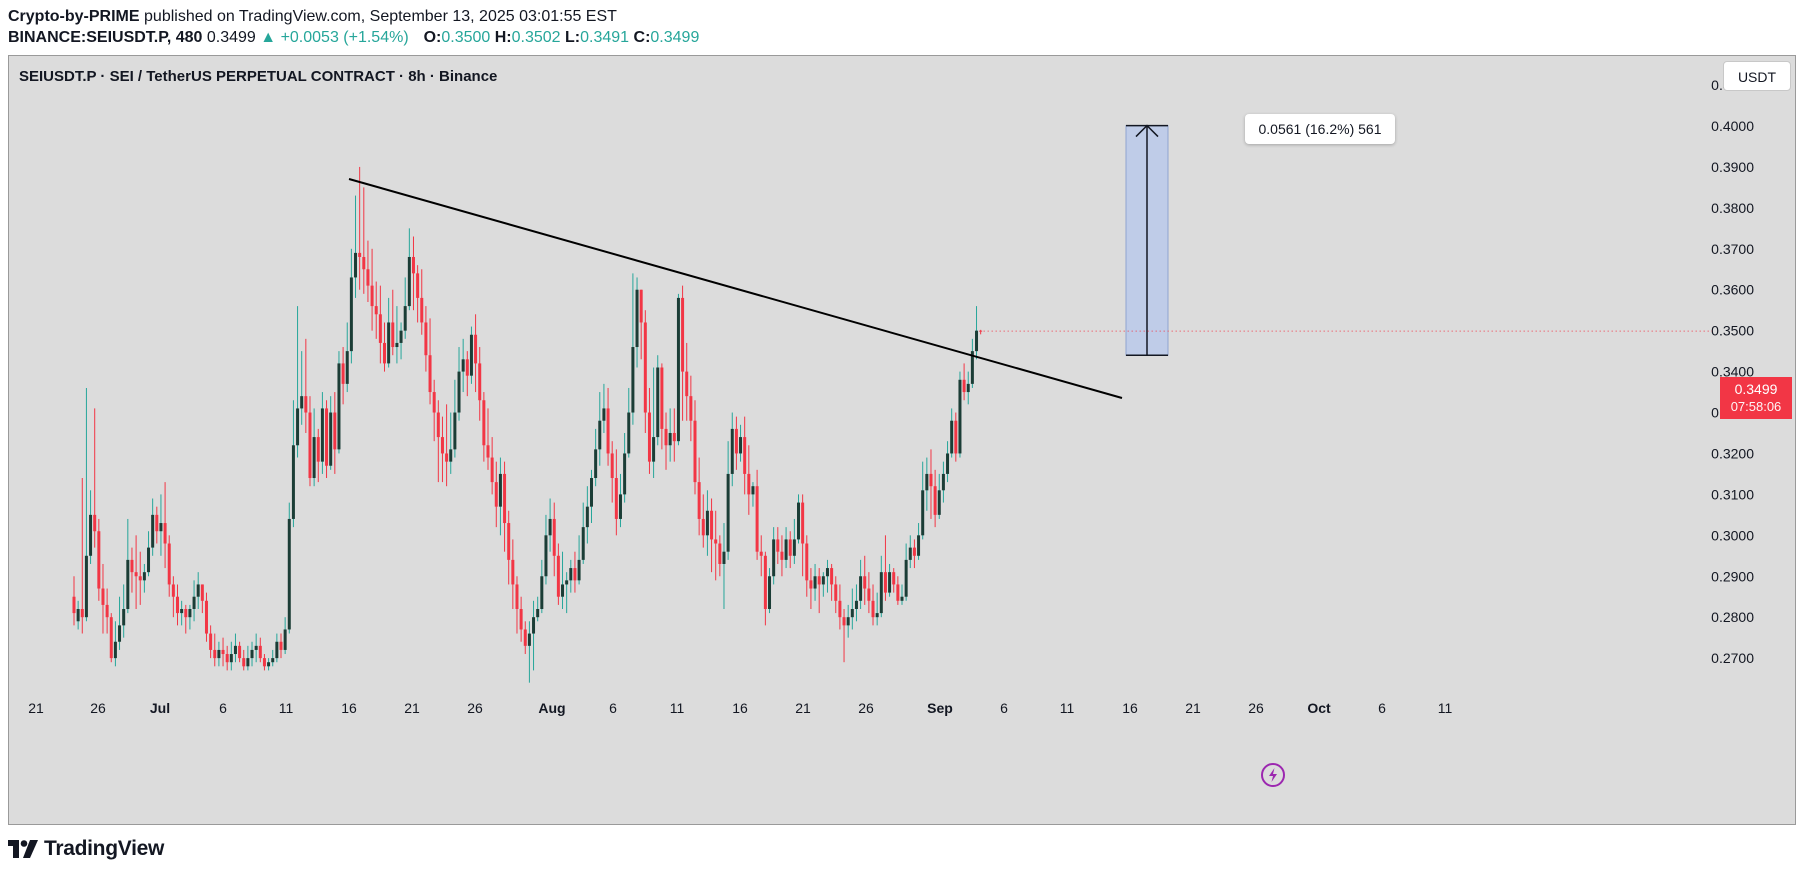 The image size is (1806, 872). I want to click on price-axis-label: 0.3000, so click(1732, 535).